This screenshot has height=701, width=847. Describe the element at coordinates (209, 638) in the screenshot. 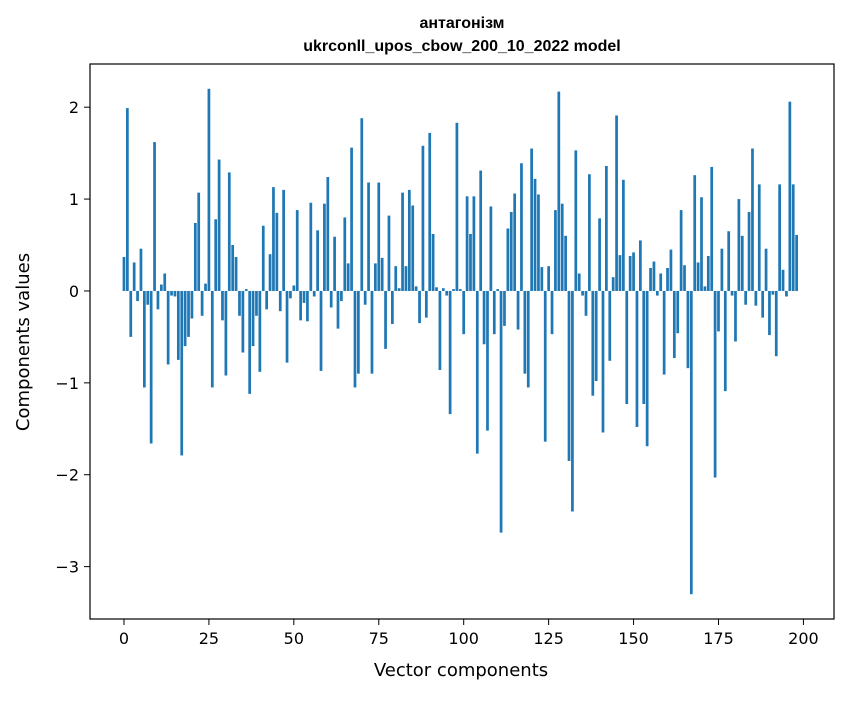

I see `x-tick-label: 25` at that location.